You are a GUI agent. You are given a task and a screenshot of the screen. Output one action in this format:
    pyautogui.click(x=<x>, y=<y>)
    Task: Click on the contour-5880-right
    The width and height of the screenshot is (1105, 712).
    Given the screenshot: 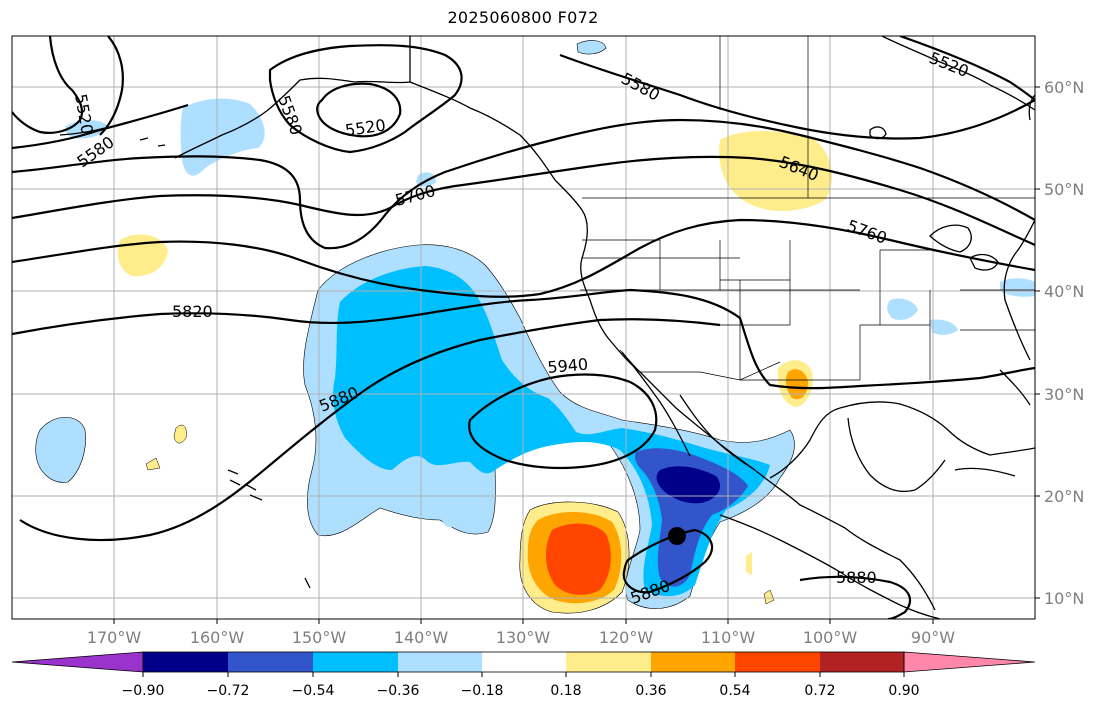 What is the action you would take?
    pyautogui.click(x=855, y=597)
    